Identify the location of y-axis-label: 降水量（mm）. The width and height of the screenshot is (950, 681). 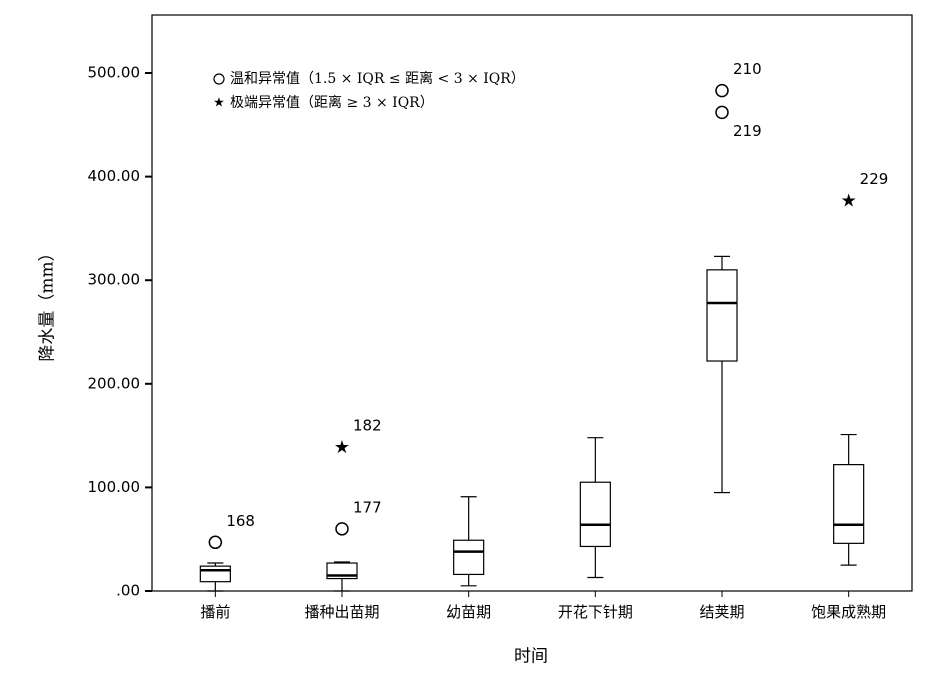
(48, 302).